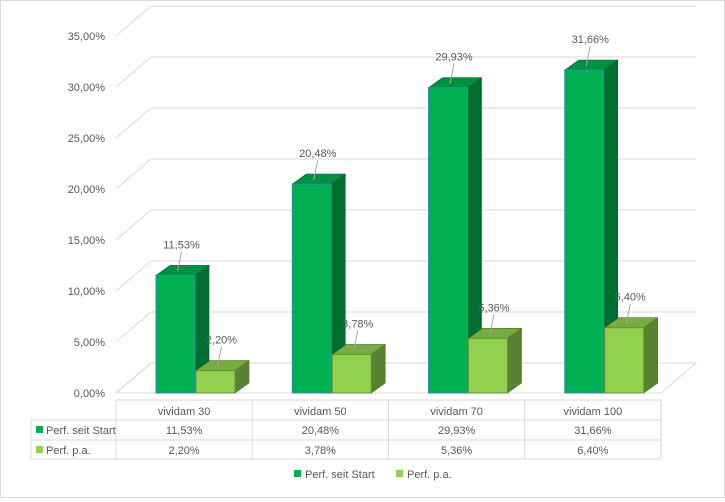  Describe the element at coordinates (221, 341) in the screenshot. I see `data-label: 2,20%` at that location.